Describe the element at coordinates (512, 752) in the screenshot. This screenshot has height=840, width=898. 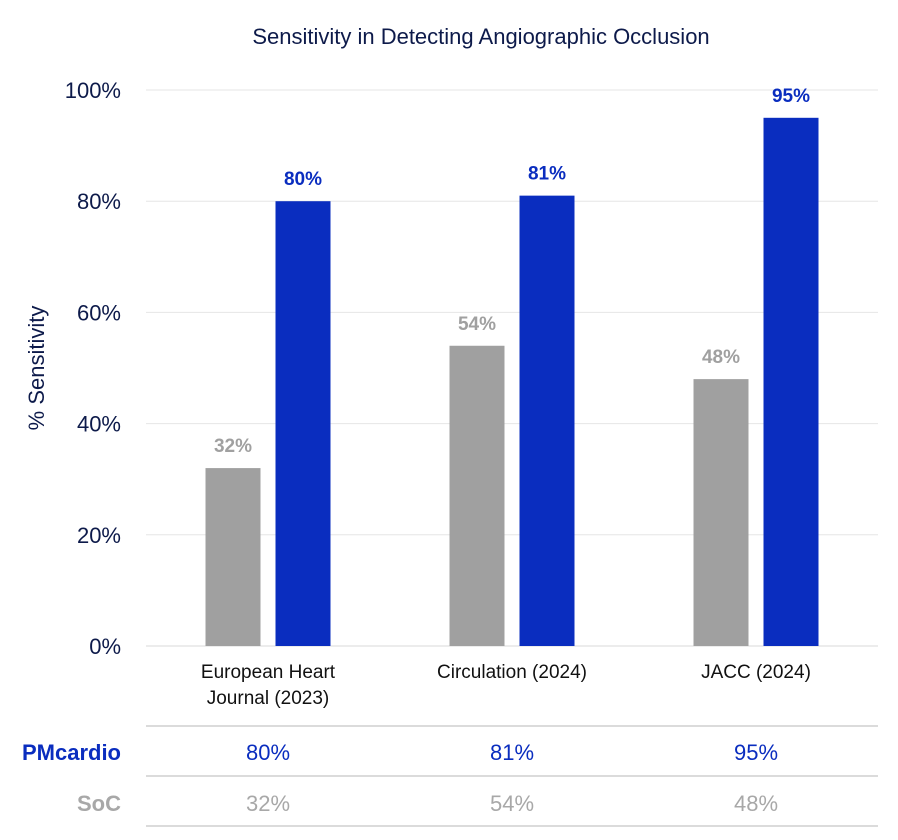
I see `table-cell: 81%` at that location.